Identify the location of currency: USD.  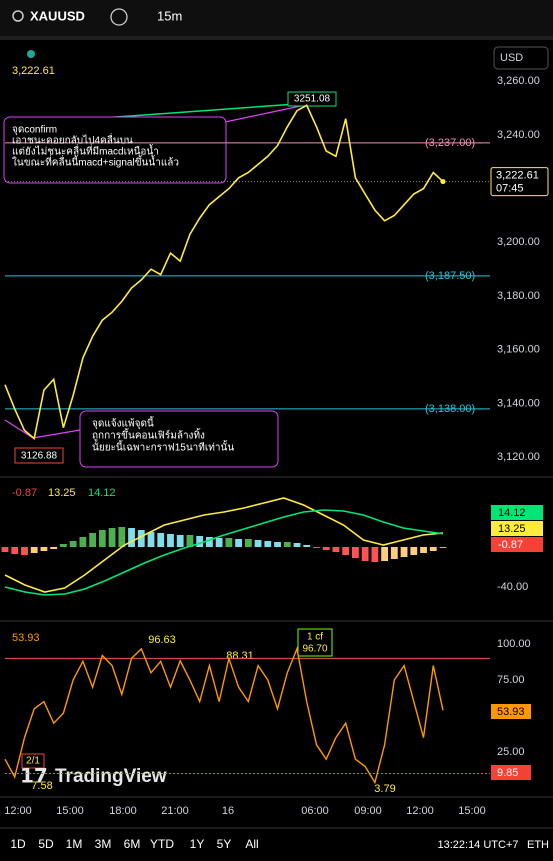
(511, 58).